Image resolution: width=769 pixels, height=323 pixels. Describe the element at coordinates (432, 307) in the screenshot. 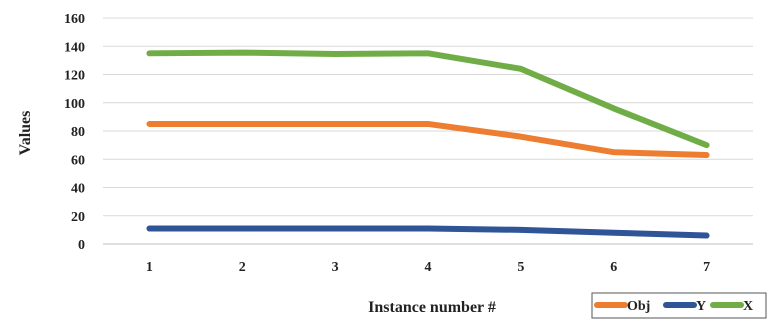

I see `x-axis-title: Instance number #` at that location.